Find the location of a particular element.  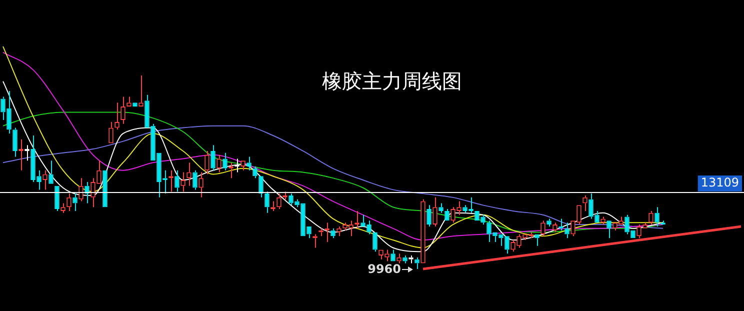

annotation: 9960 is located at coordinates (384, 269).